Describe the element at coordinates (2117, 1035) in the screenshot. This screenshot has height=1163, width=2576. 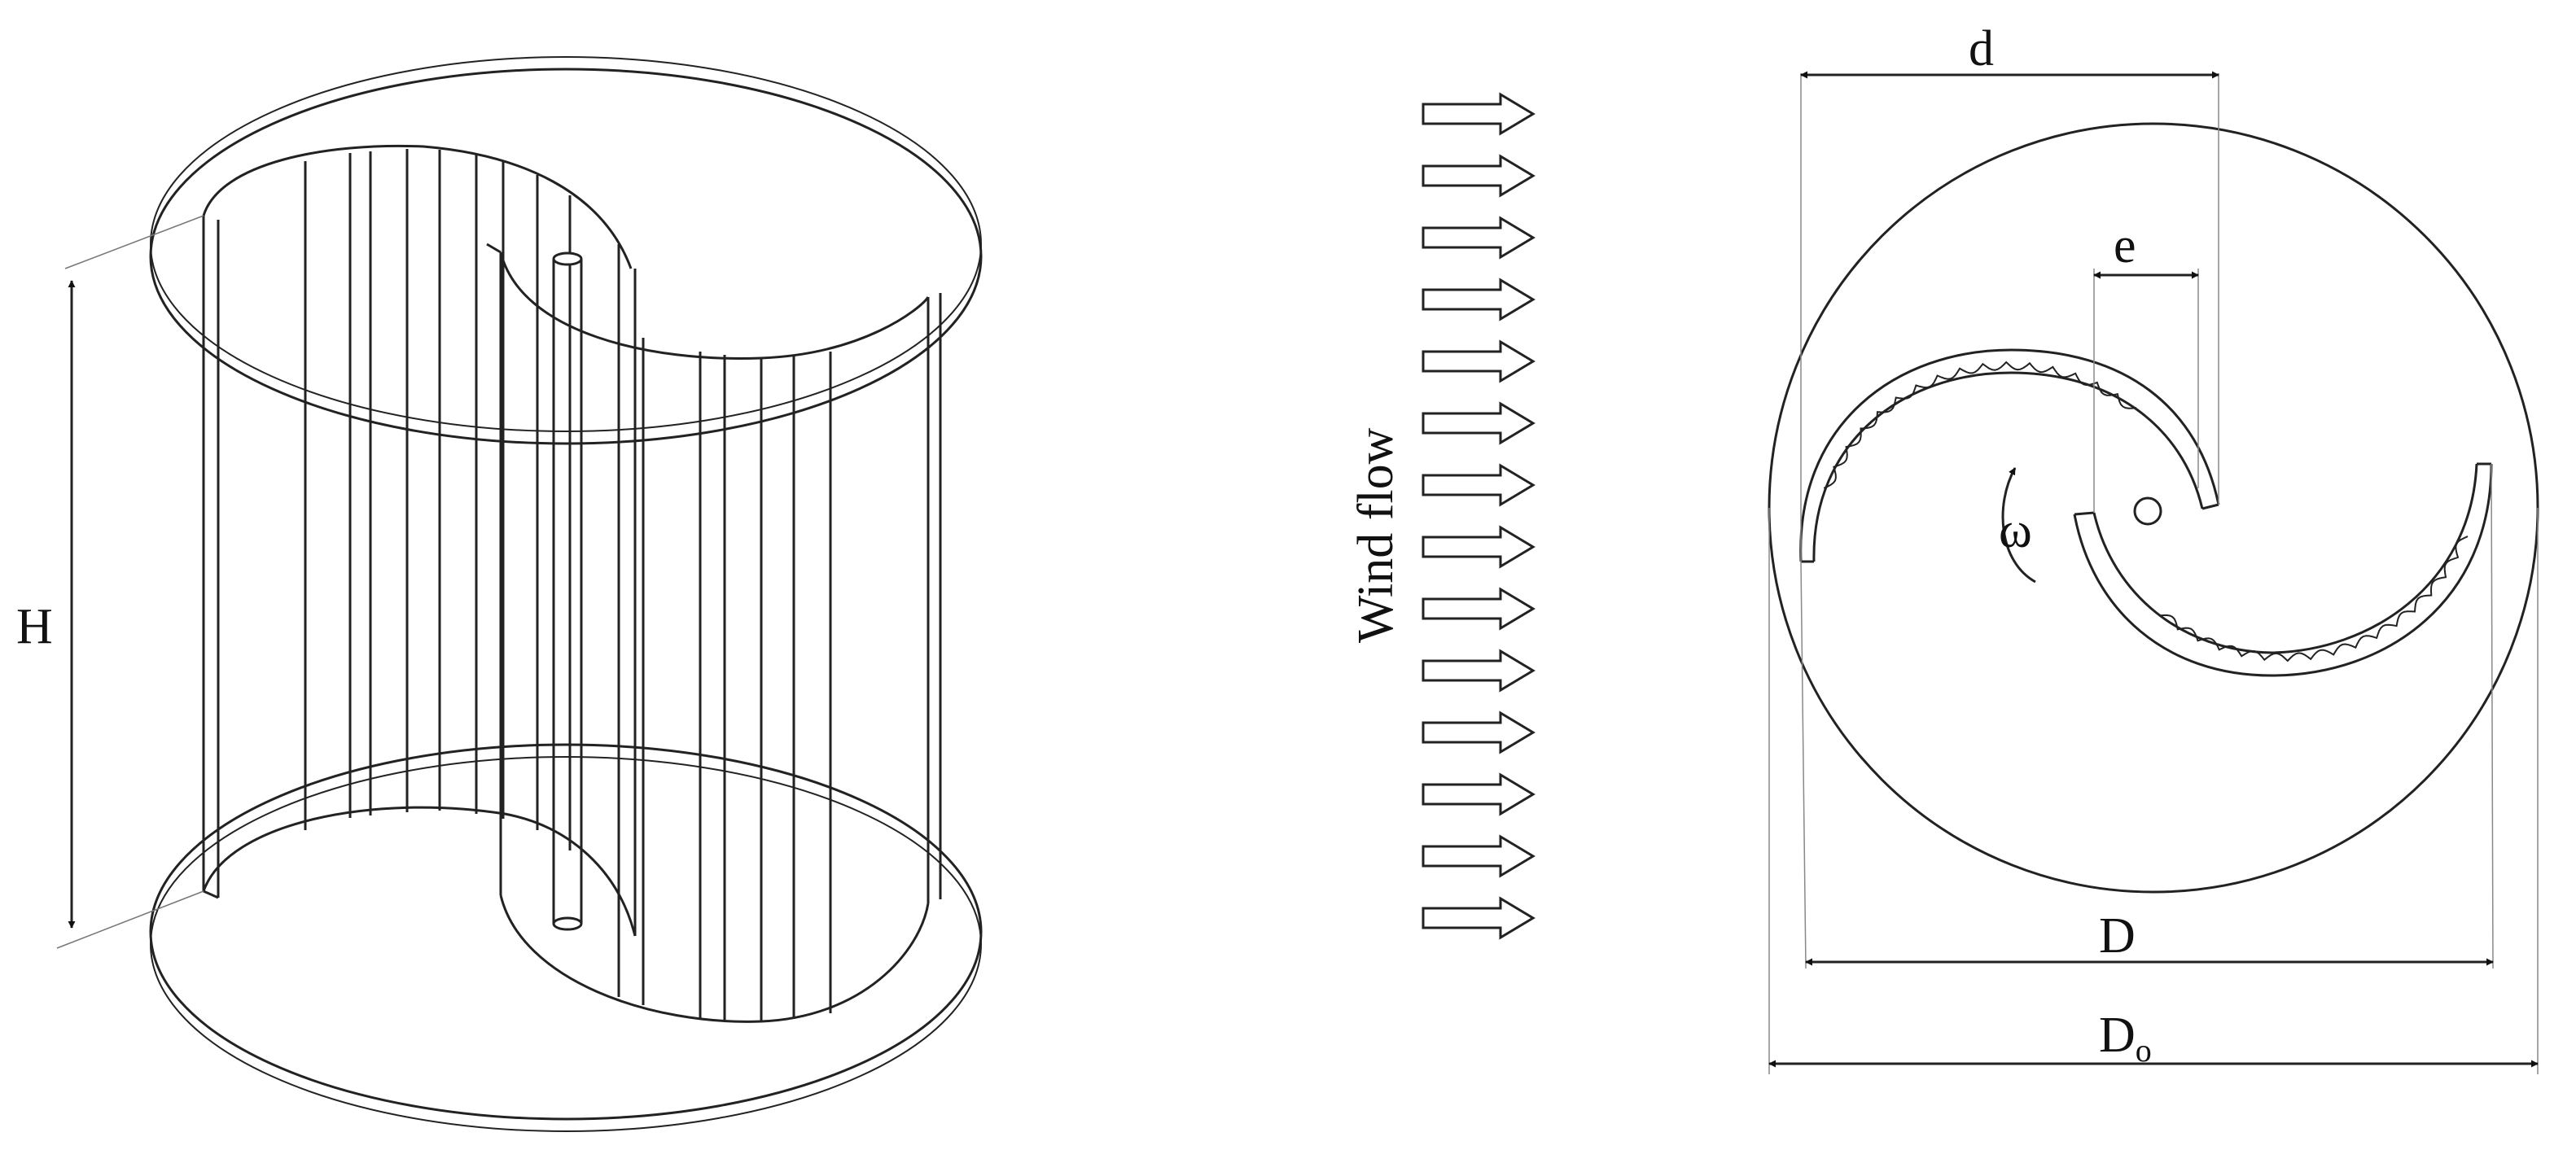
I see `end-plate-diameter-main: D` at that location.